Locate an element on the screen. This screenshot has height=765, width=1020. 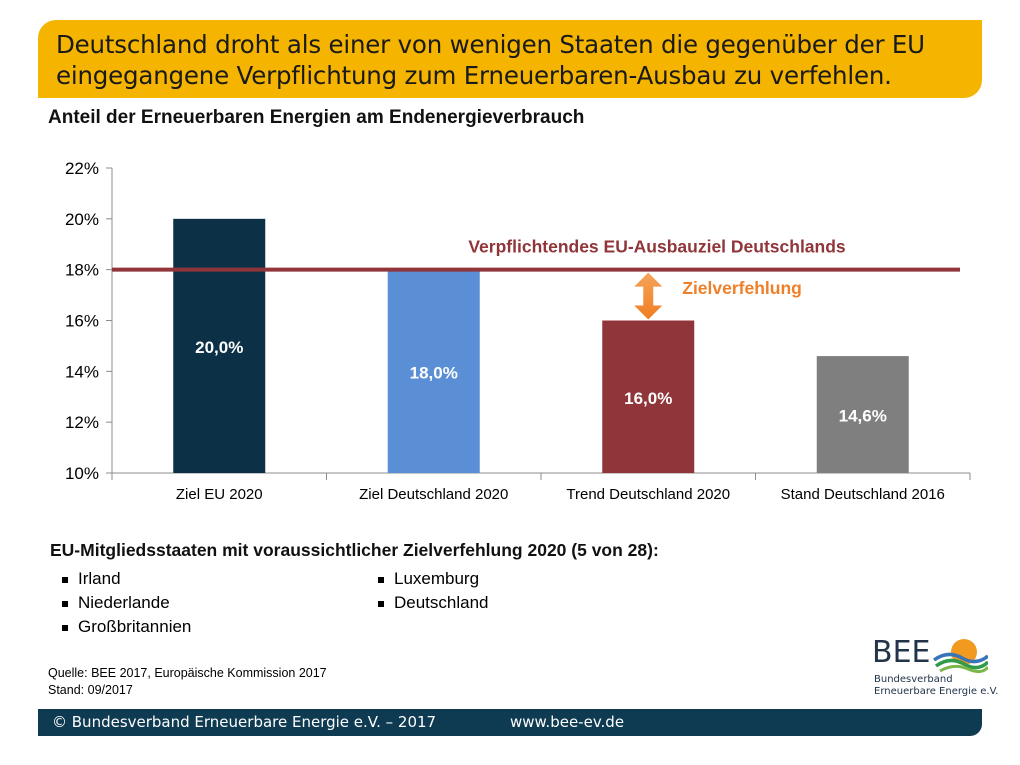
member-grossbritannien: Großbritannien is located at coordinates (135, 626).